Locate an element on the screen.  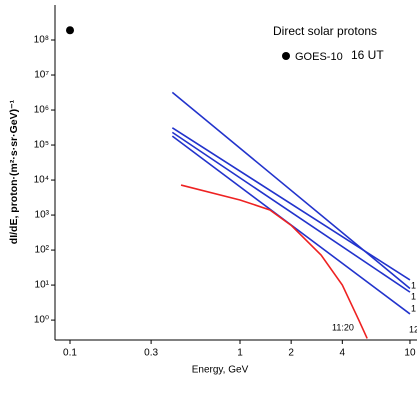
y-tick-label: 10² is located at coordinates (42, 250).